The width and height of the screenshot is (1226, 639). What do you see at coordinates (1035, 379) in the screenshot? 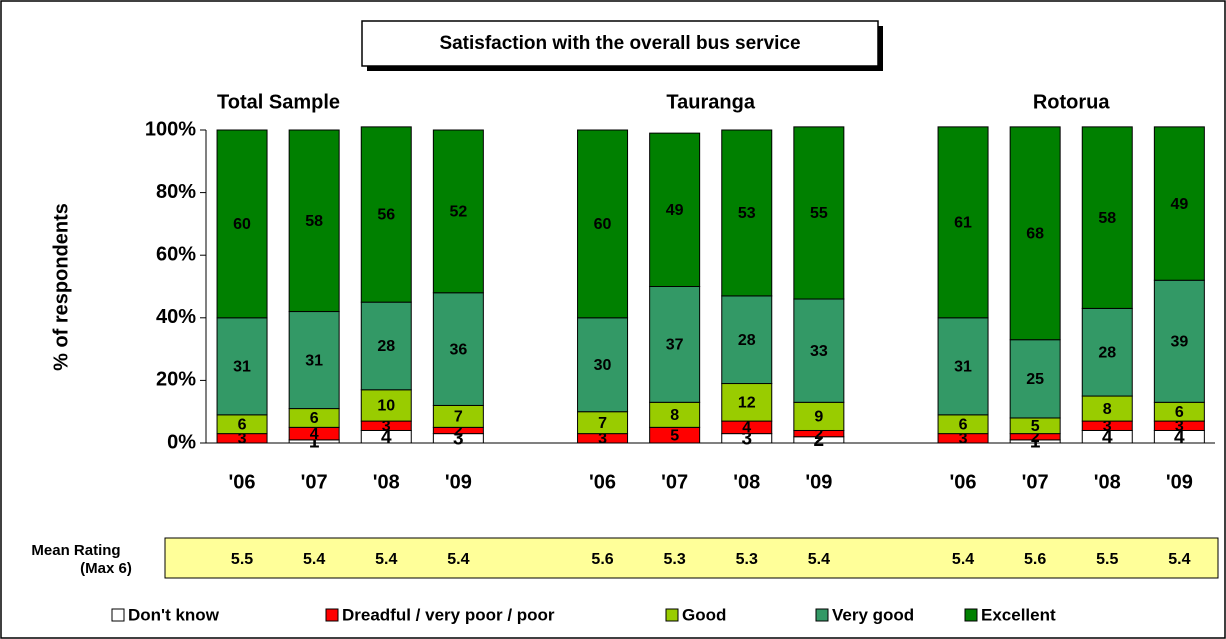
I see `bar-value-label: 25` at bounding box center [1035, 379].